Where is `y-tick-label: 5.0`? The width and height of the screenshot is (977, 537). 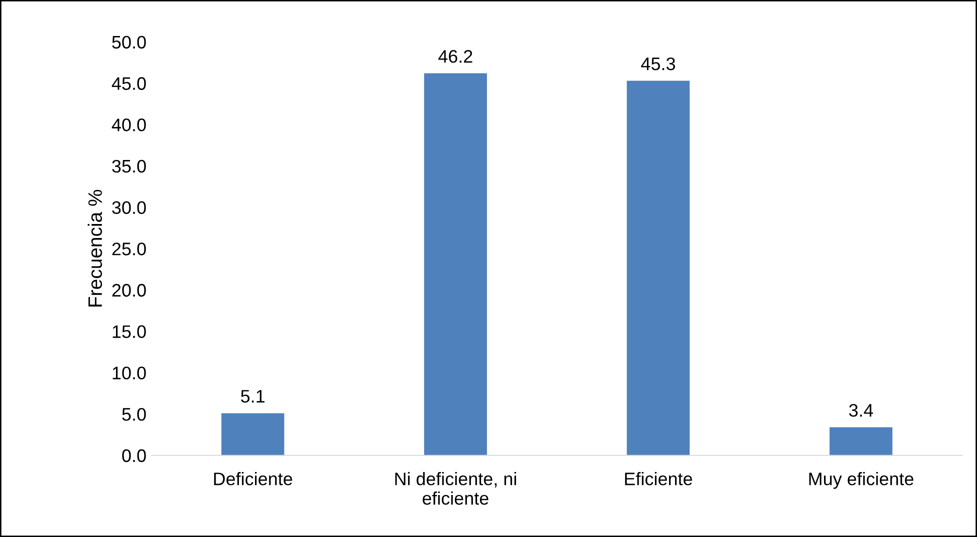 y-tick-label: 5.0 is located at coordinates (134, 414).